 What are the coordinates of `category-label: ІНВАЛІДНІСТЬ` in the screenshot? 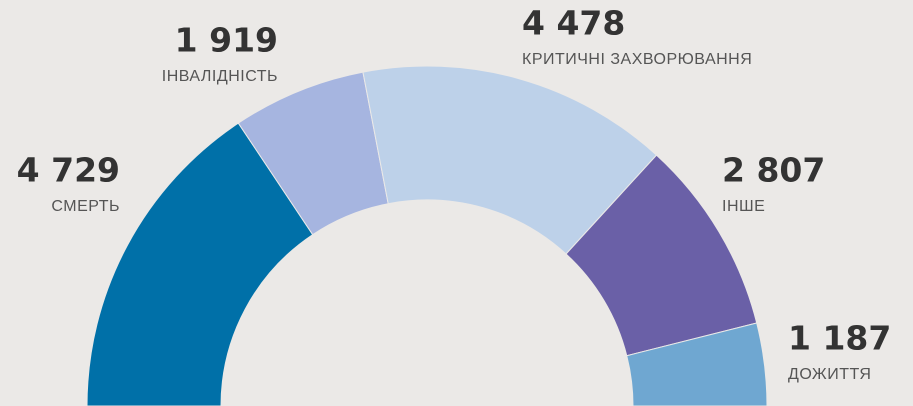 It's located at (220, 76).